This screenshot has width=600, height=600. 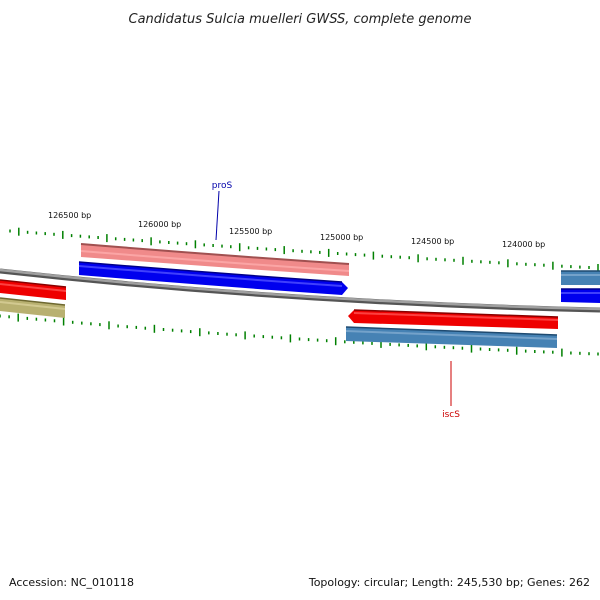 What do you see at coordinates (33, 307) in the screenshot?
I see `gene-left-olive` at bounding box center [33, 307].